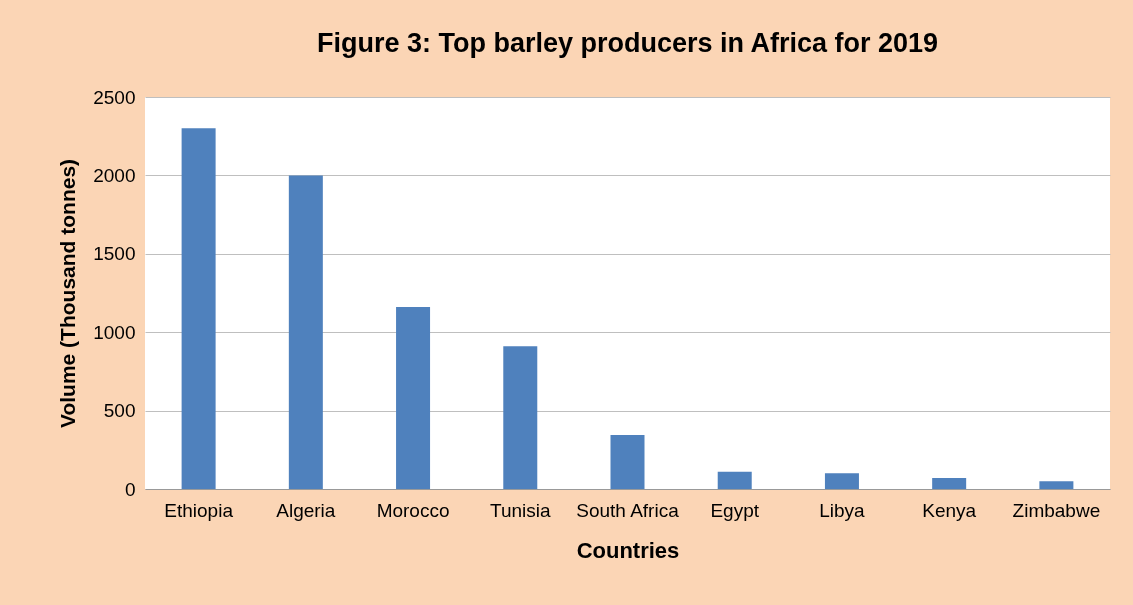 Image resolution: width=1133 pixels, height=605 pixels. What do you see at coordinates (114, 175) in the screenshot?
I see `y-tick-label: 2000` at bounding box center [114, 175].